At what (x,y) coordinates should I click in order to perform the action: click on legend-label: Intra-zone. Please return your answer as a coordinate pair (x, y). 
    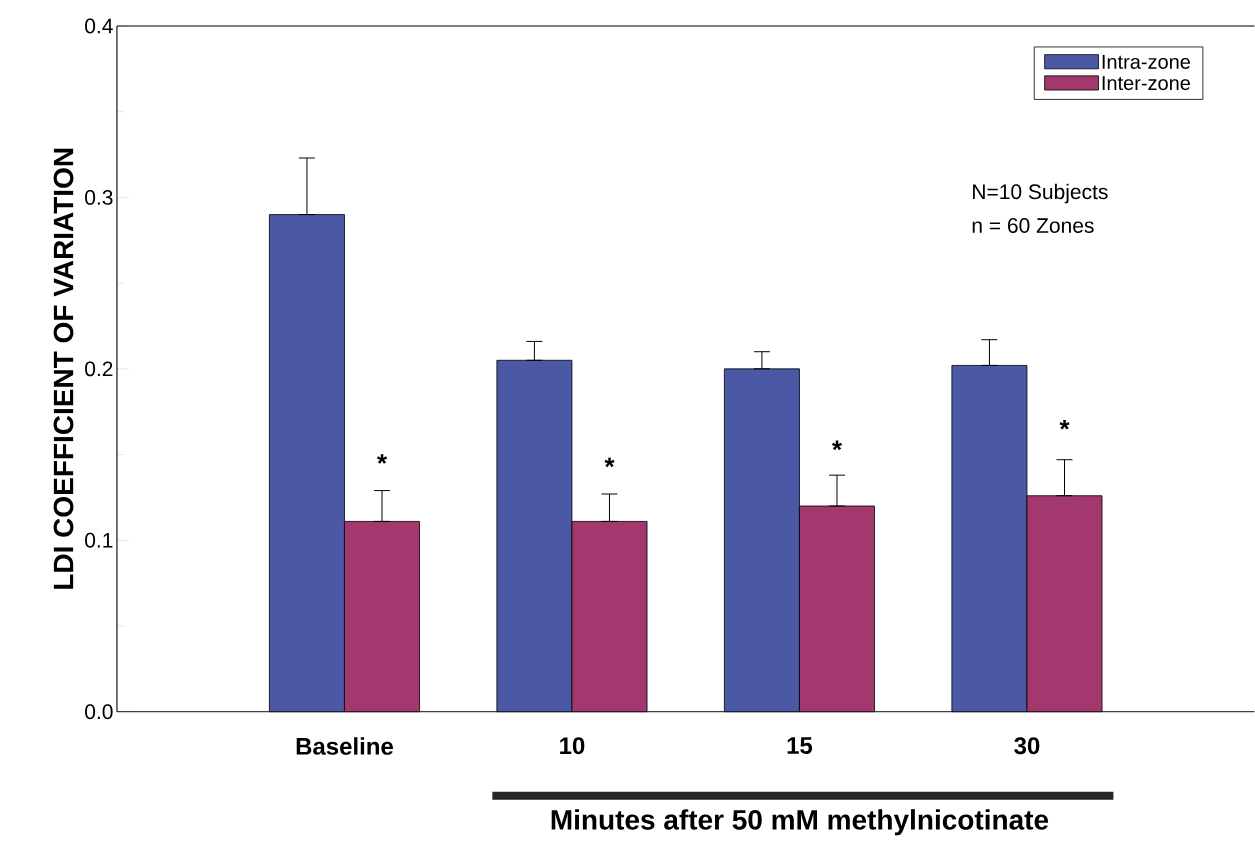
    Looking at the image, I should click on (1146, 62).